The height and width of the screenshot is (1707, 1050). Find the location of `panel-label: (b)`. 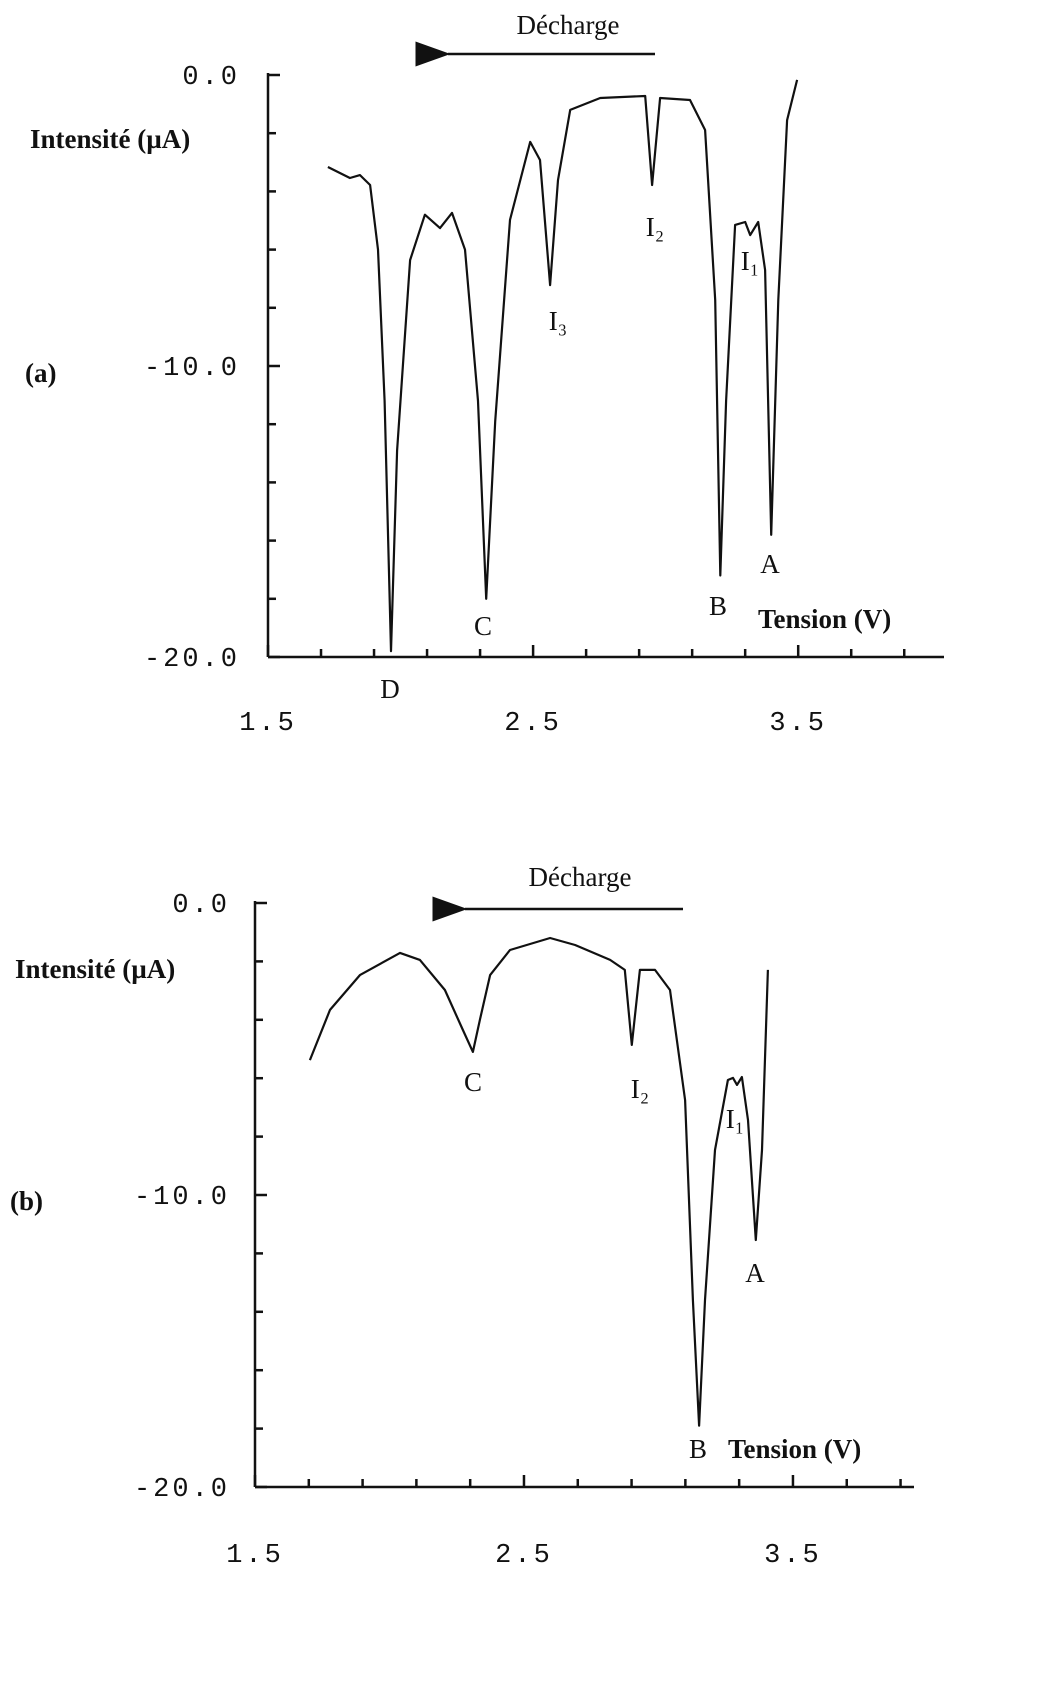

panel-label: (b) is located at coordinates (26, 1201).